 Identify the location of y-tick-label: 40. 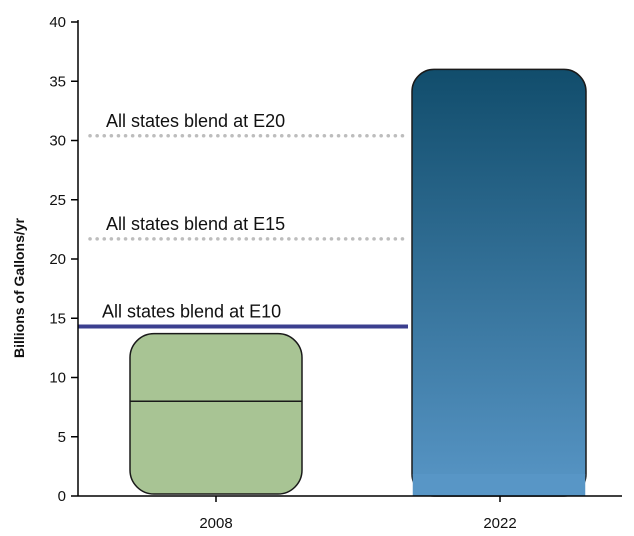
(57, 22).